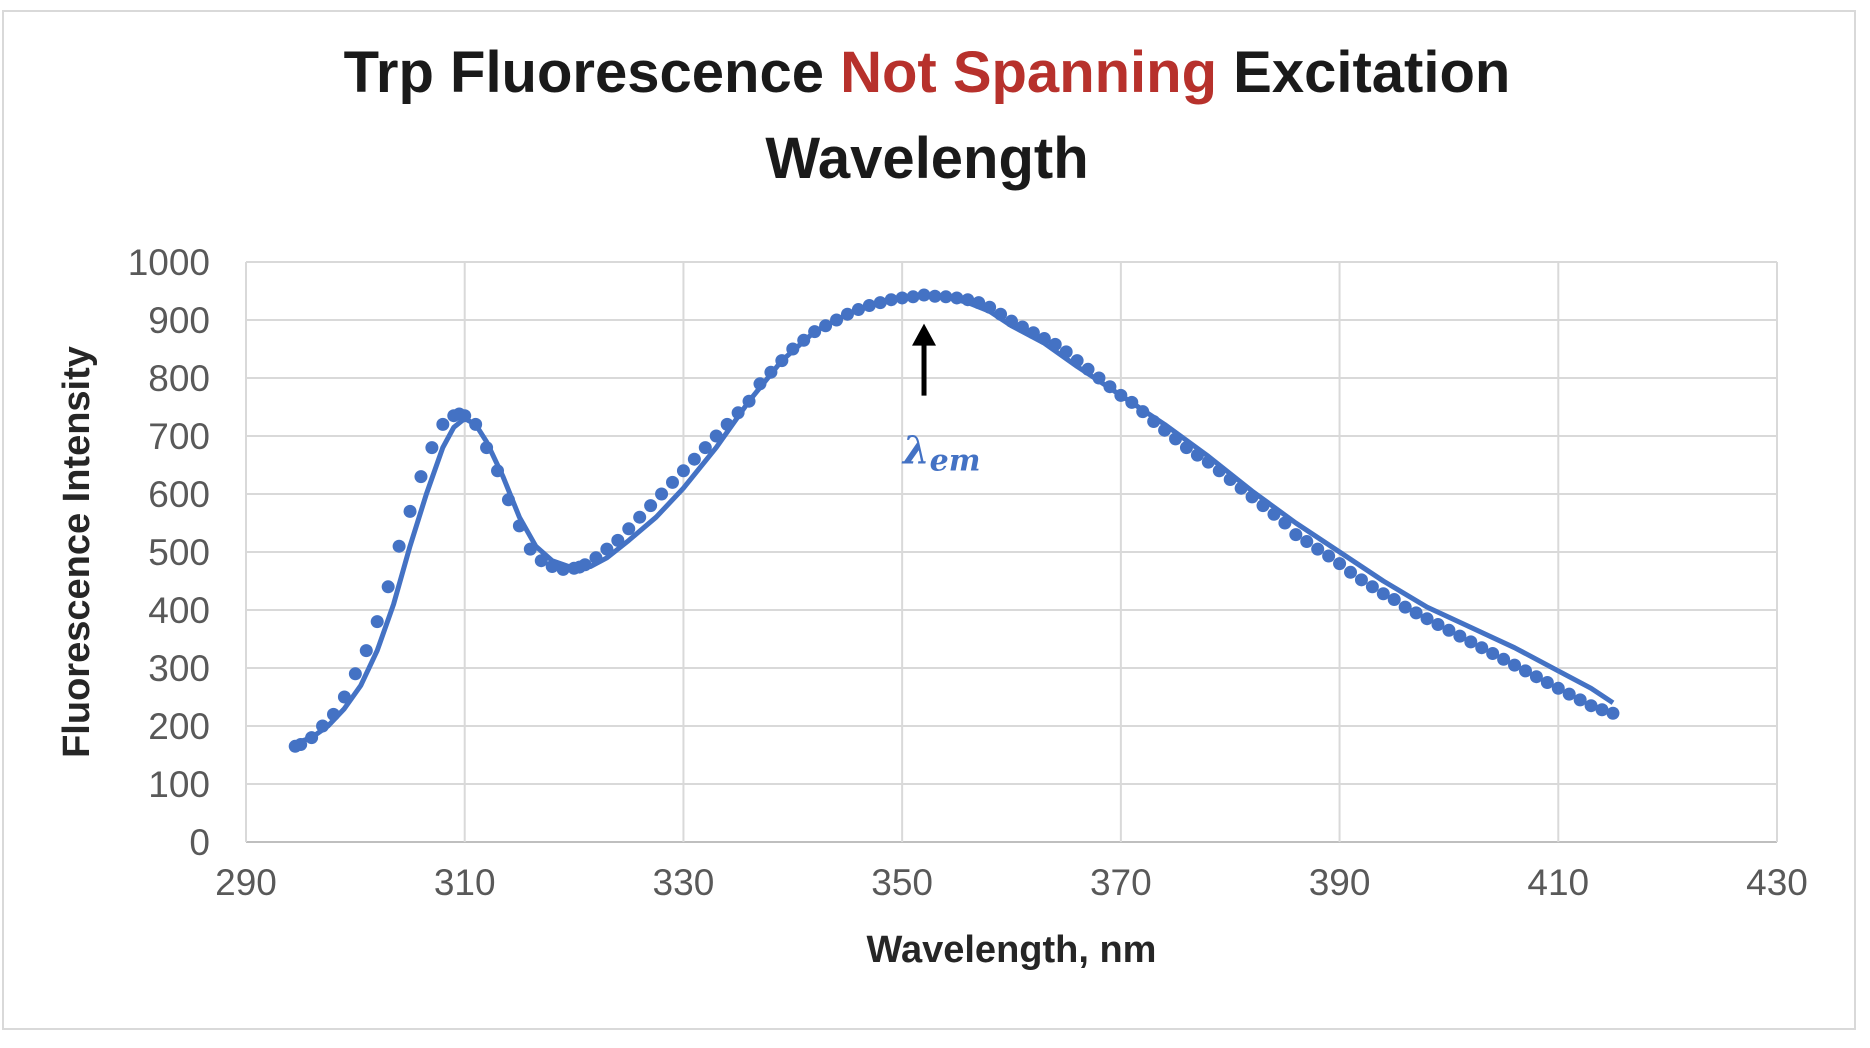  What do you see at coordinates (1558, 882) in the screenshot?
I see `x-tick-label: 410` at bounding box center [1558, 882].